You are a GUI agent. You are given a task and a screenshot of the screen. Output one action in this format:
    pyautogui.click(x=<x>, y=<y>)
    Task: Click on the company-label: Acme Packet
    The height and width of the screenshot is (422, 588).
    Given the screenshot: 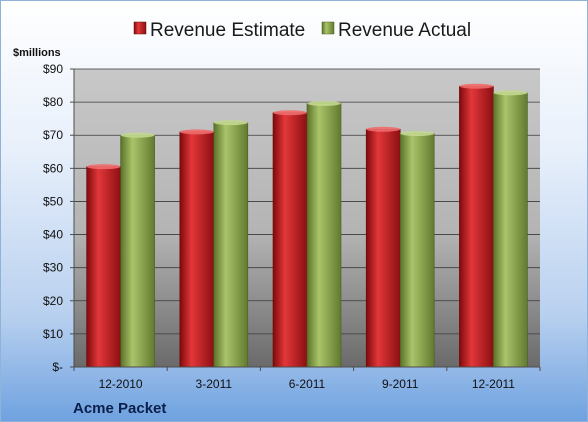 What is the action you would take?
    pyautogui.click(x=119, y=408)
    